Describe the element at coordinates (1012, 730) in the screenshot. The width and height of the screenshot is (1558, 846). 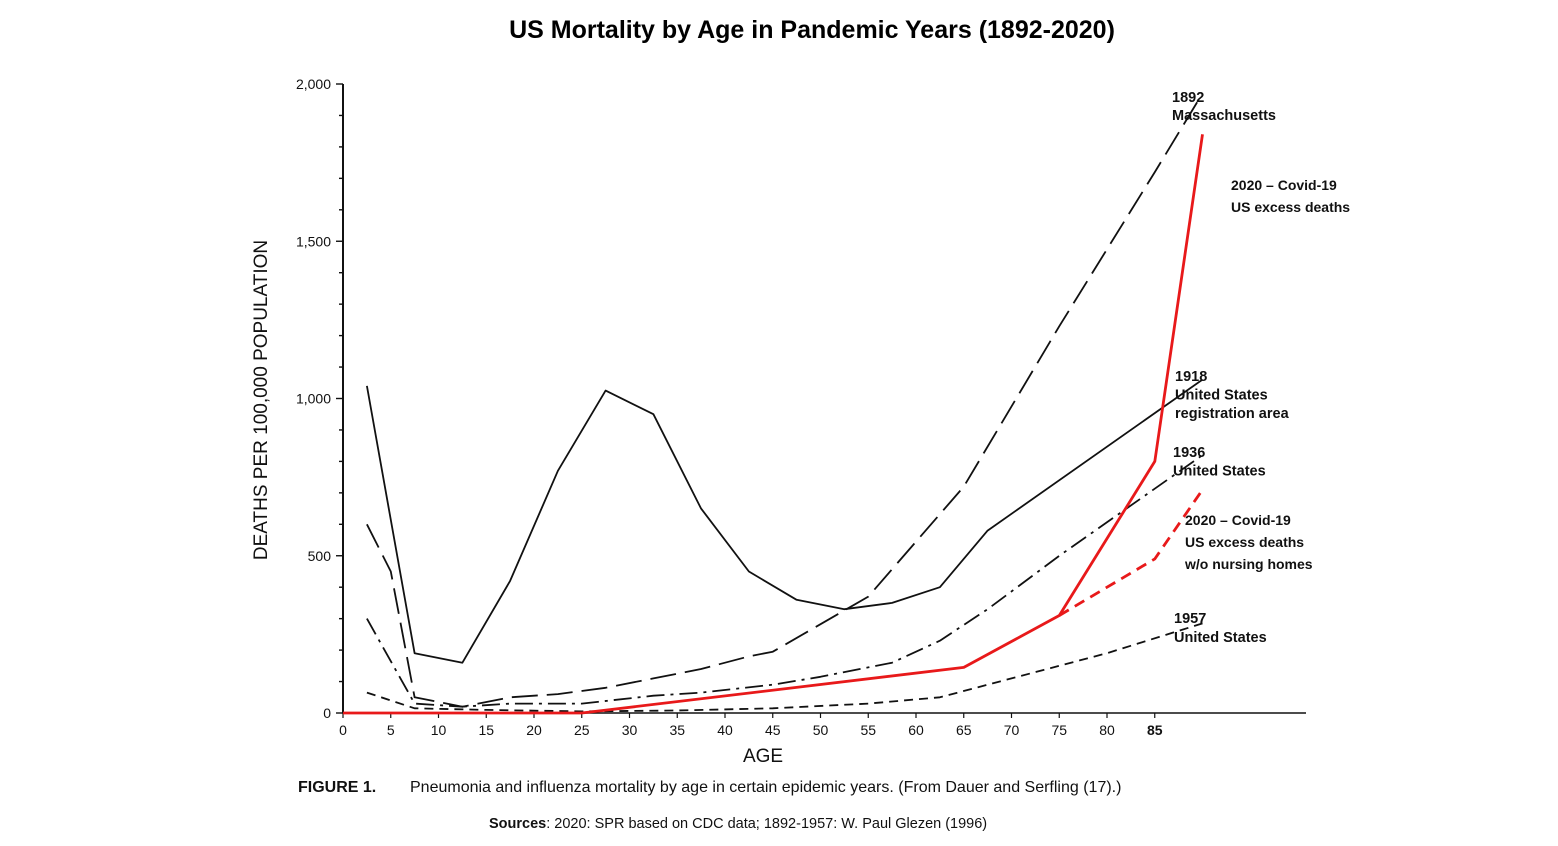
I see `x-tick-label: 70` at that location.